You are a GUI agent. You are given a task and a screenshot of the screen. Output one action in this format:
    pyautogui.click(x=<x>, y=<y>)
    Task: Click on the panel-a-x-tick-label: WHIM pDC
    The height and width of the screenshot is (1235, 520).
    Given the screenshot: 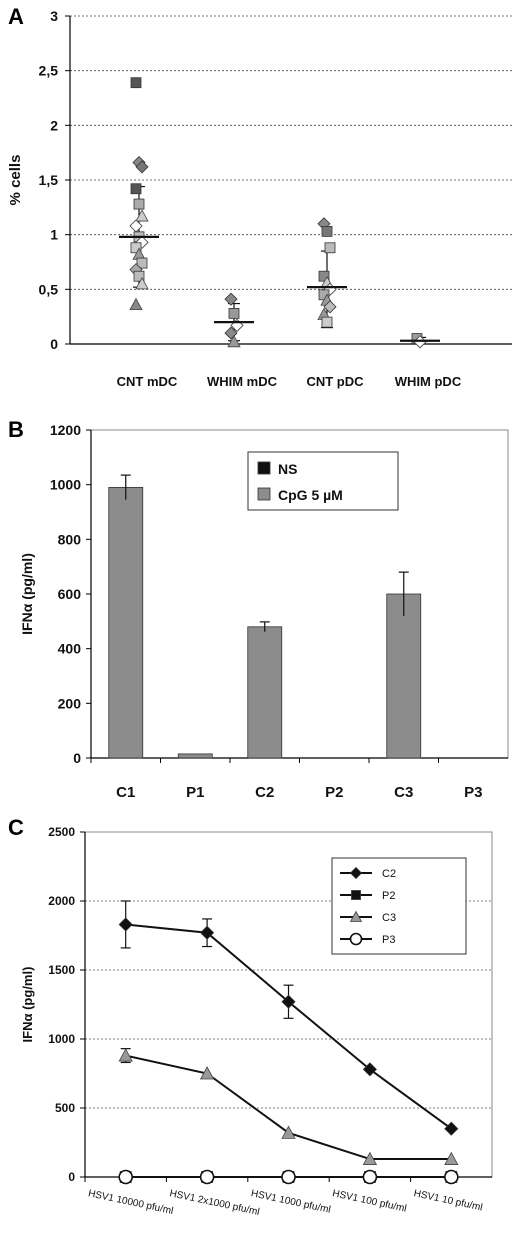 What is the action you would take?
    pyautogui.click(x=428, y=381)
    